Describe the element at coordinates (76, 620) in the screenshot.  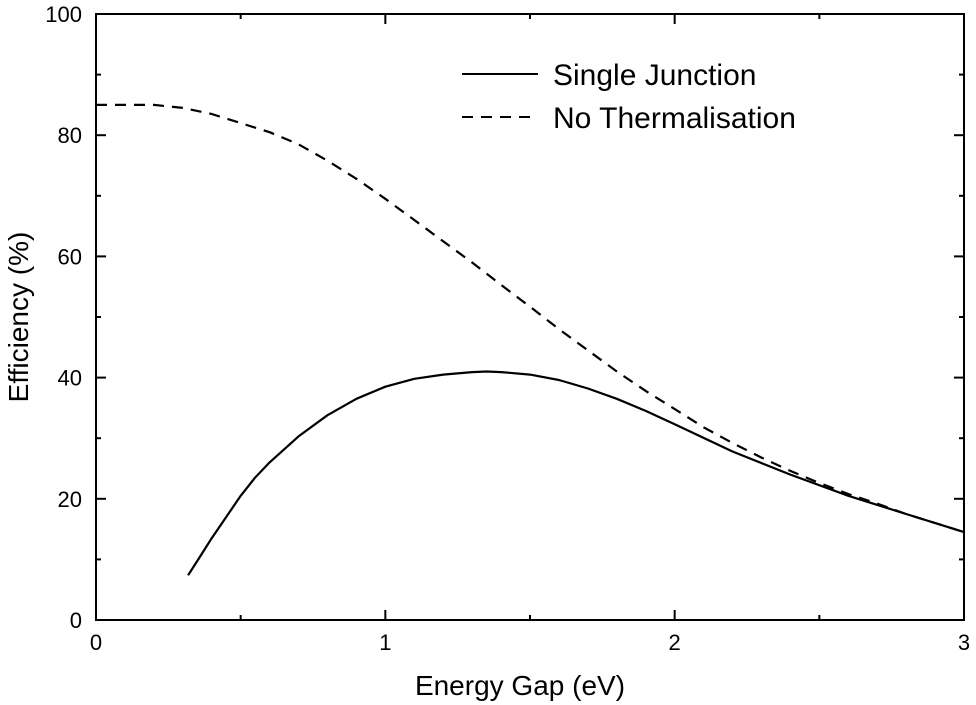
I see `y-tick-label: 0` at that location.